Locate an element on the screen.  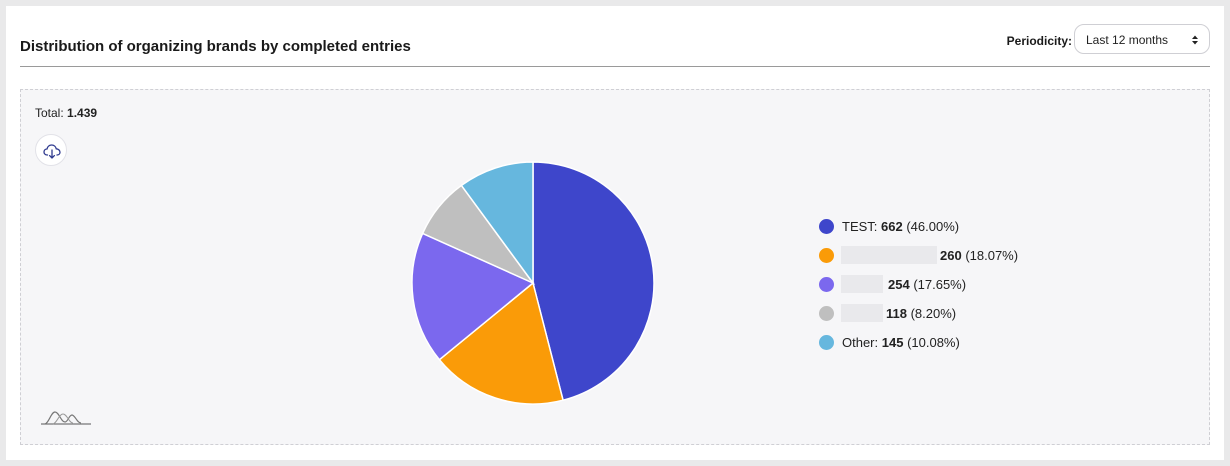
up-down-arrows-icon is located at coordinates (1195, 40).